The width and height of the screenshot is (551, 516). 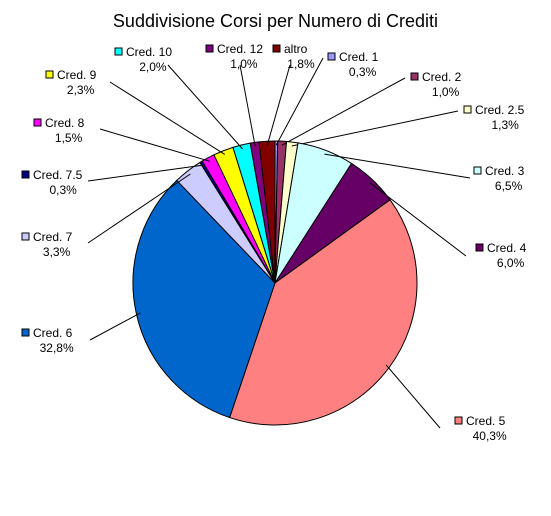 What do you see at coordinates (57, 348) in the screenshot?
I see `slice-value-label: 32,8%` at bounding box center [57, 348].